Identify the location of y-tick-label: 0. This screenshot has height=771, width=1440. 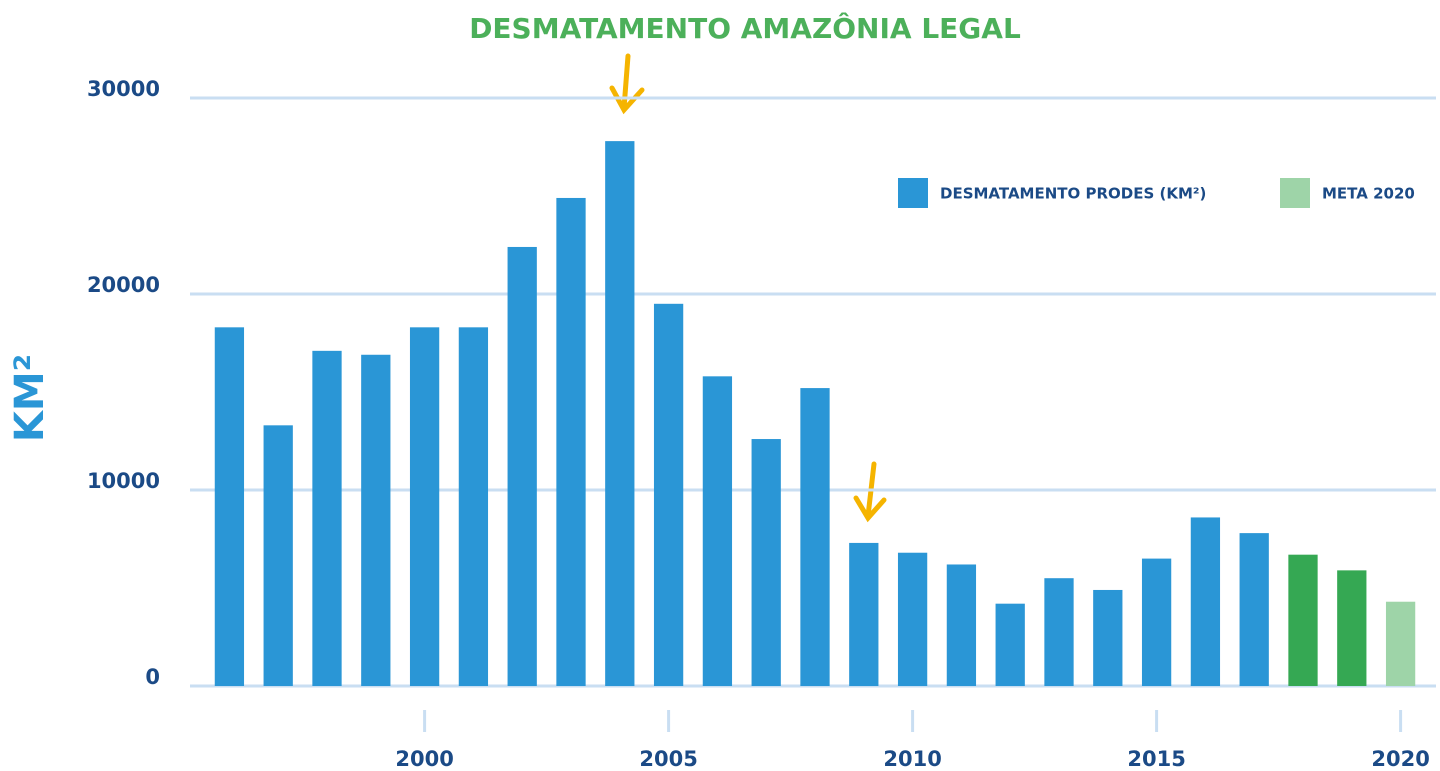
(152, 677).